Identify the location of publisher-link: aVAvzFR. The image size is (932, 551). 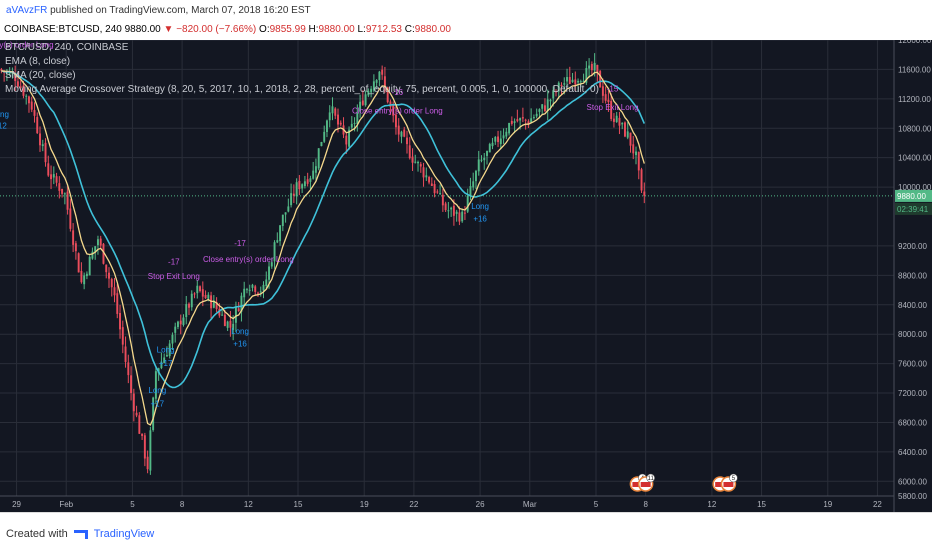
(27, 10).